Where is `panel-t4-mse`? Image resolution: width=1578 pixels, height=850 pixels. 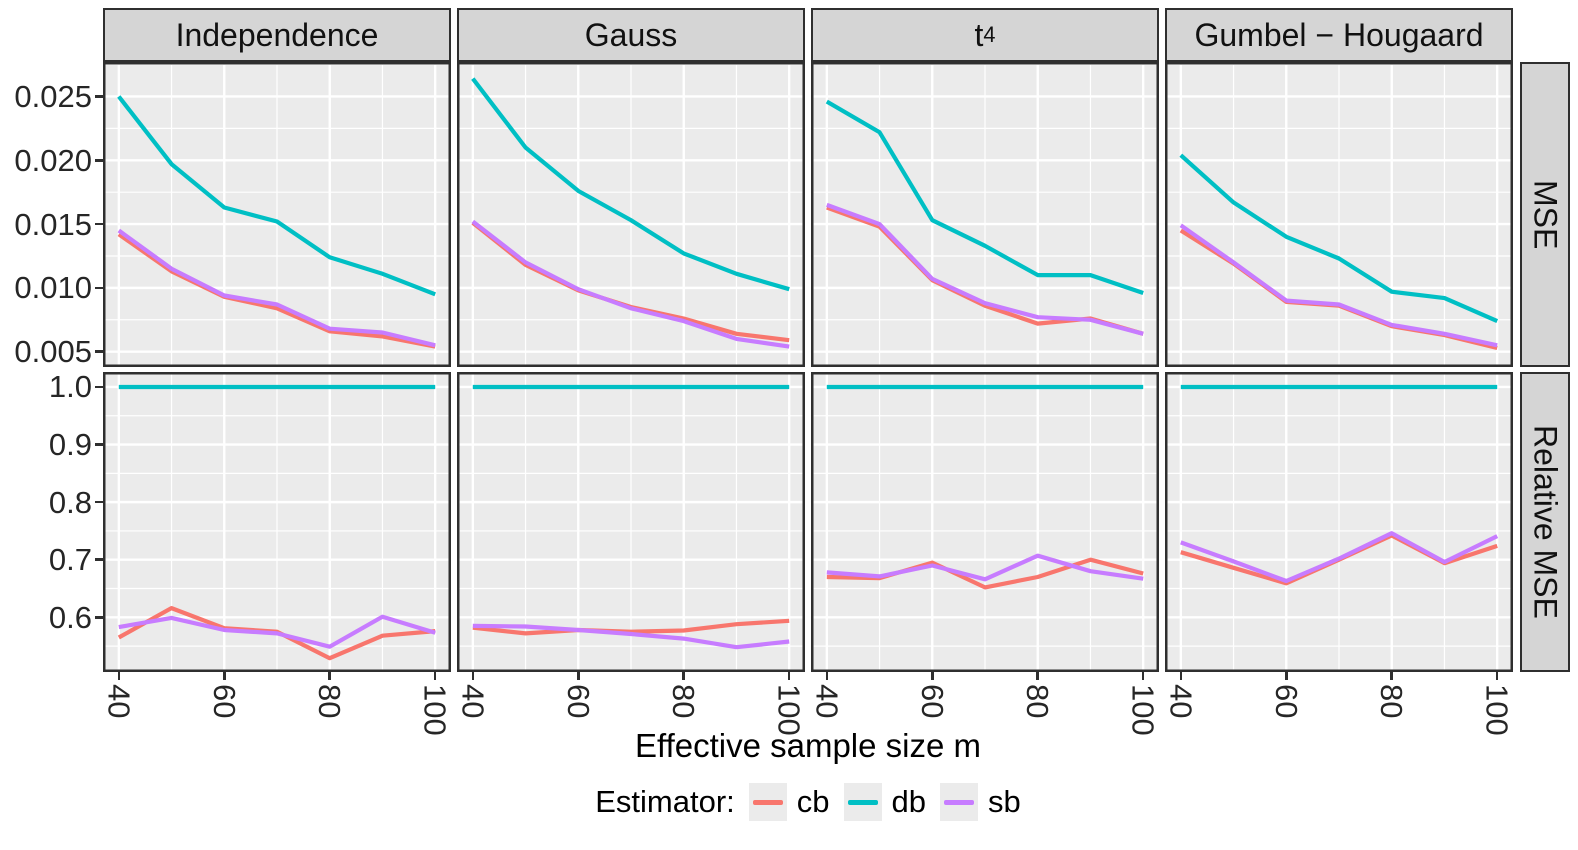 panel-t4-mse is located at coordinates (985, 214).